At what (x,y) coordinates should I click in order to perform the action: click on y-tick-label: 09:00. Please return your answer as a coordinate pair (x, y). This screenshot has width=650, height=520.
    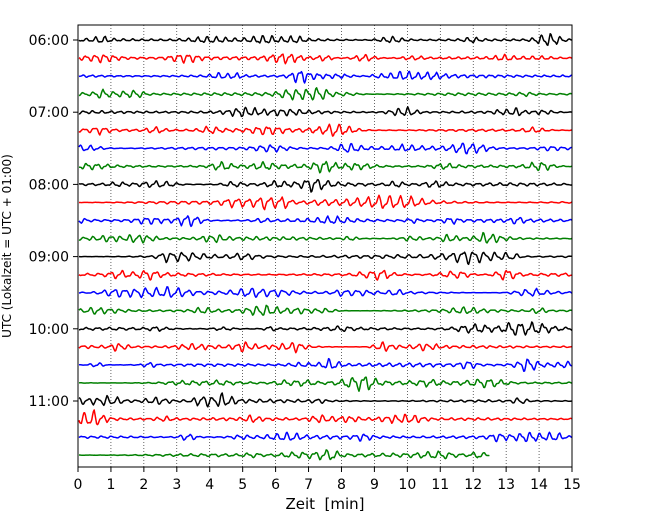
    Looking at the image, I should click on (49, 258).